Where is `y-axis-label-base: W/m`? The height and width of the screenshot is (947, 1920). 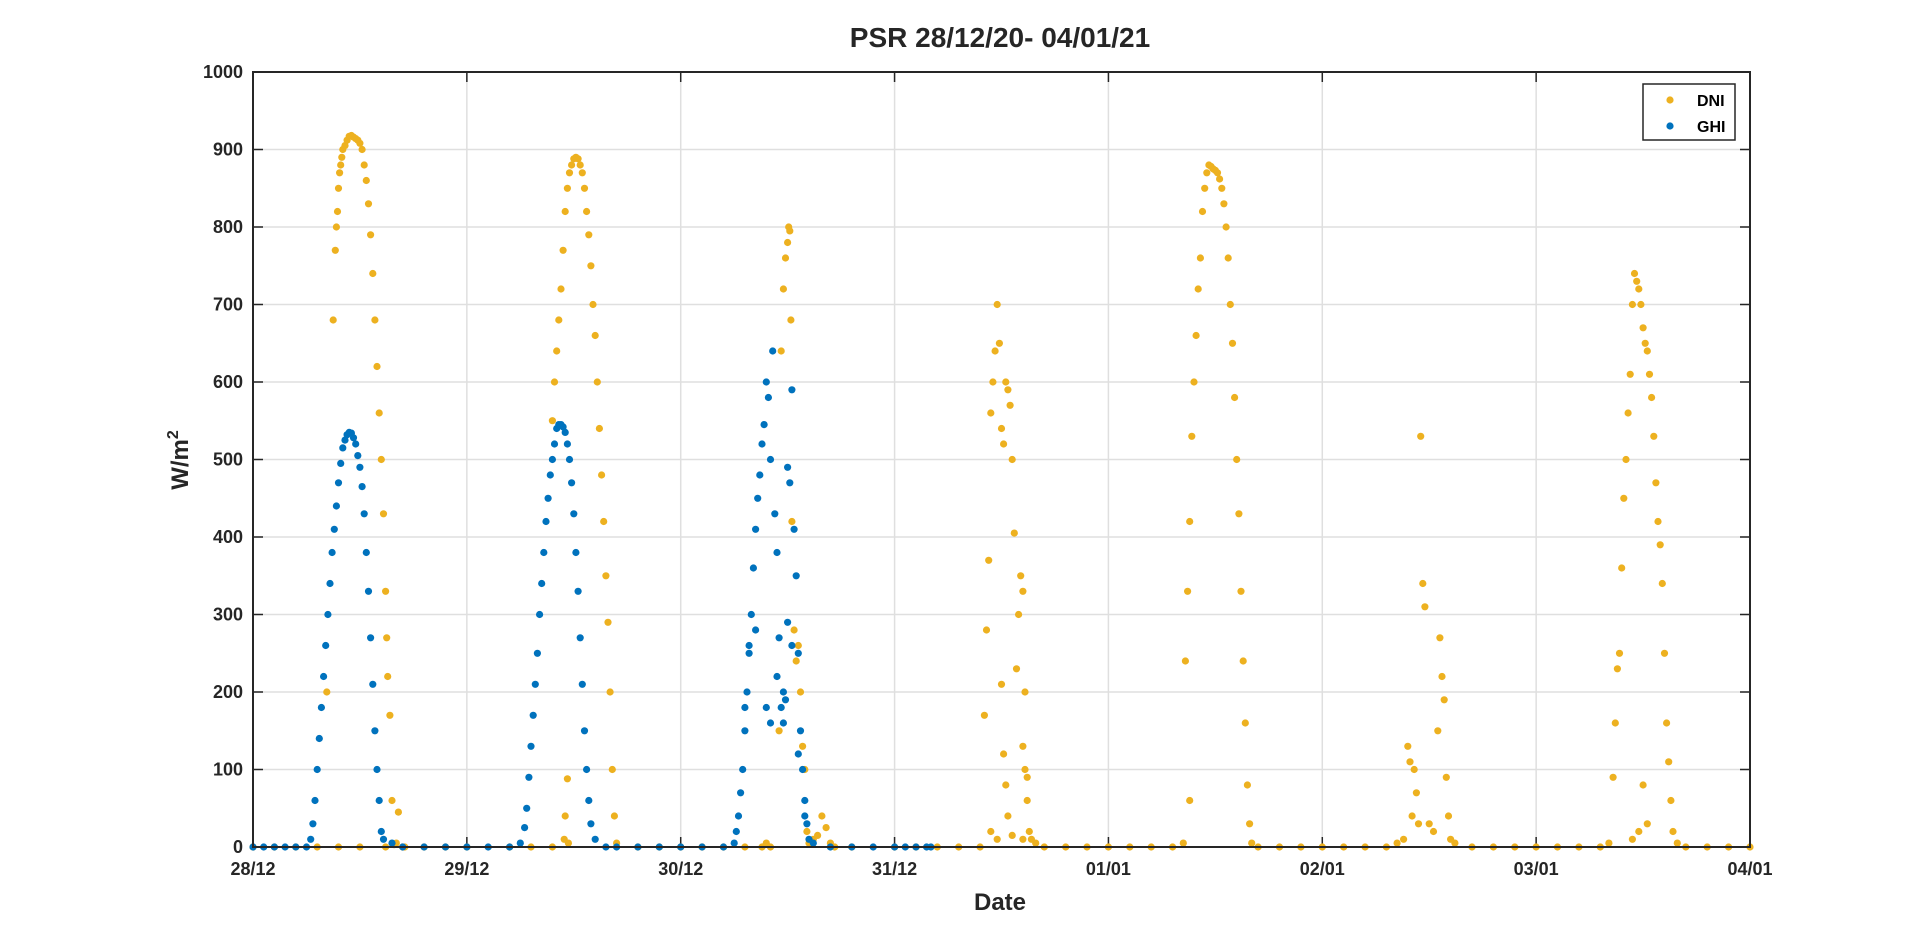
y-axis-label-base: W/m is located at coordinates (180, 464).